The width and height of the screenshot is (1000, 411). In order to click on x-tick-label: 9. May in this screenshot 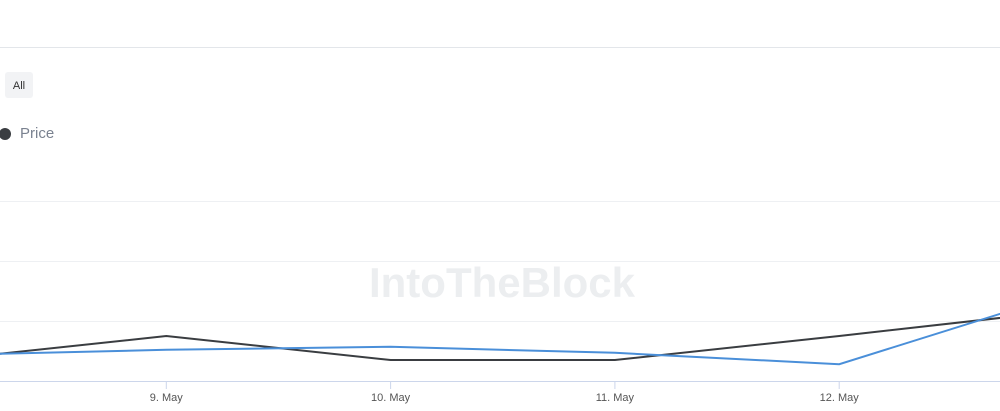, I will do `click(167, 398)`.